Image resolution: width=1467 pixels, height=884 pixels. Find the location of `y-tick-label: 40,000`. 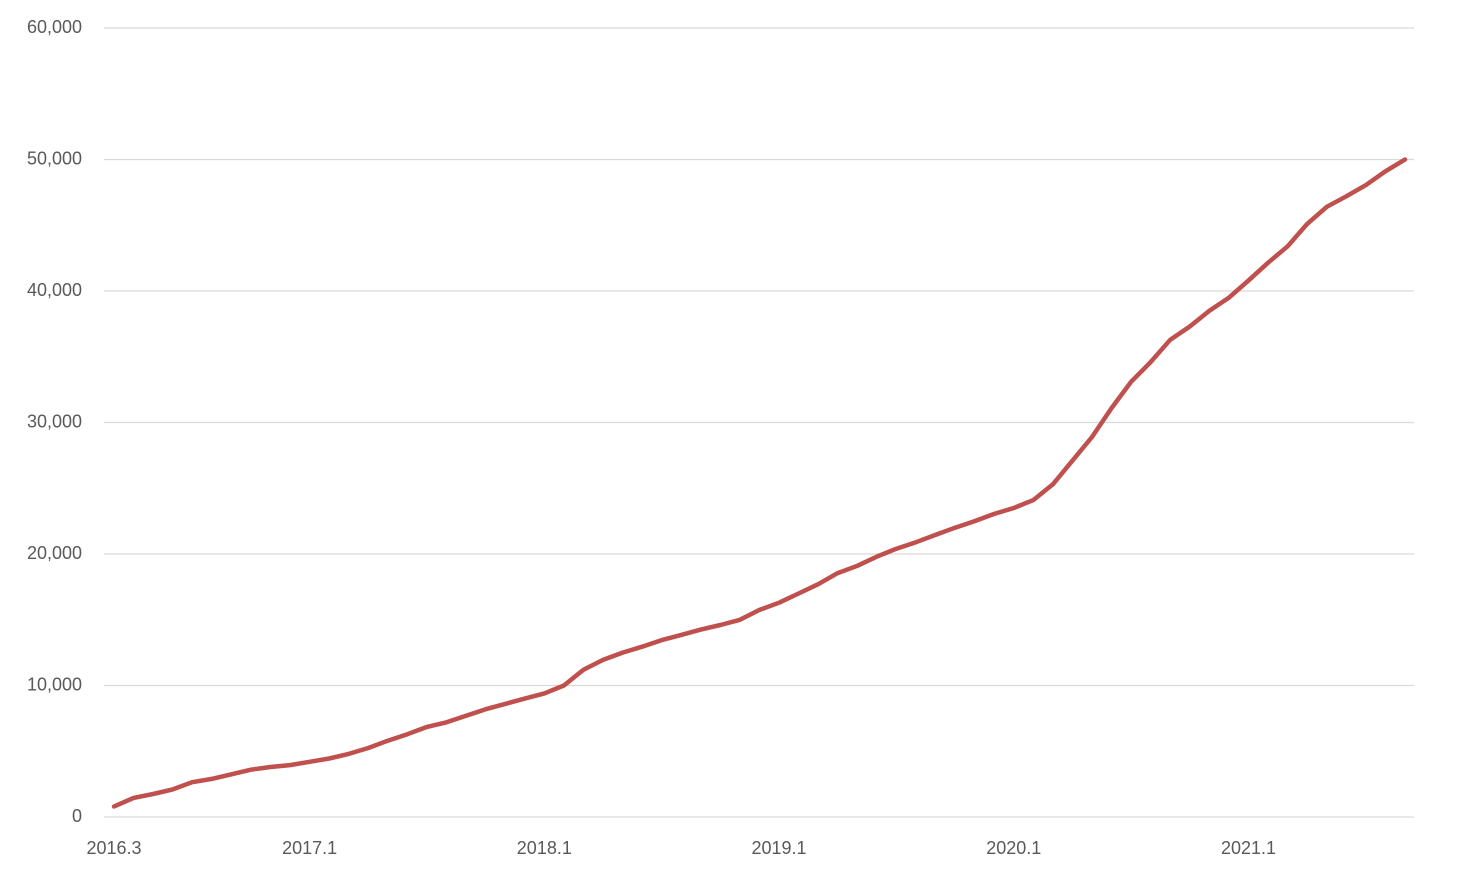

y-tick-label: 40,000 is located at coordinates (54, 290).